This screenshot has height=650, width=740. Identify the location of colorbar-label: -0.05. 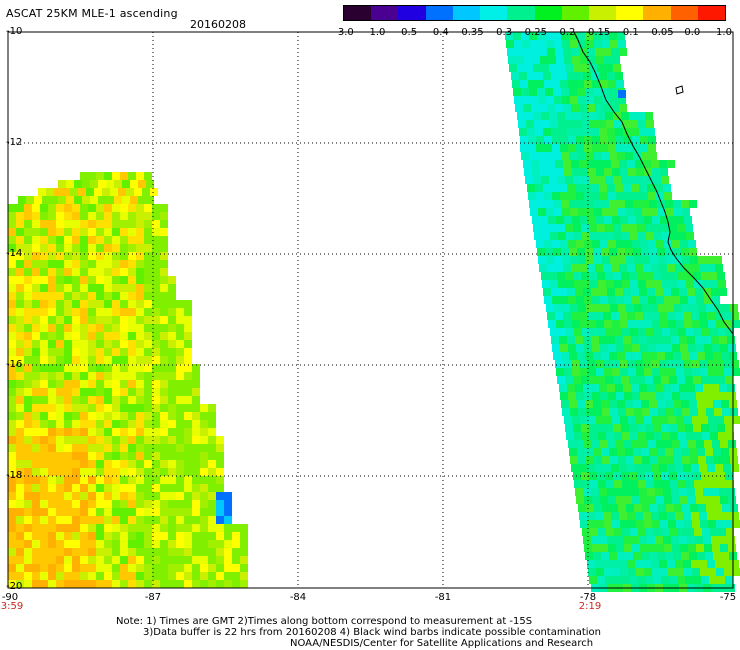
(660, 32).